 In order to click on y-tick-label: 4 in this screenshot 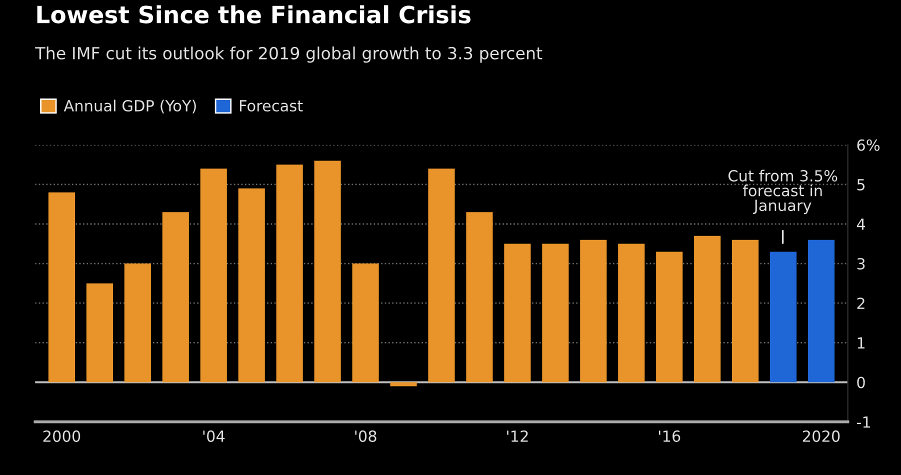, I will do `click(861, 224)`.